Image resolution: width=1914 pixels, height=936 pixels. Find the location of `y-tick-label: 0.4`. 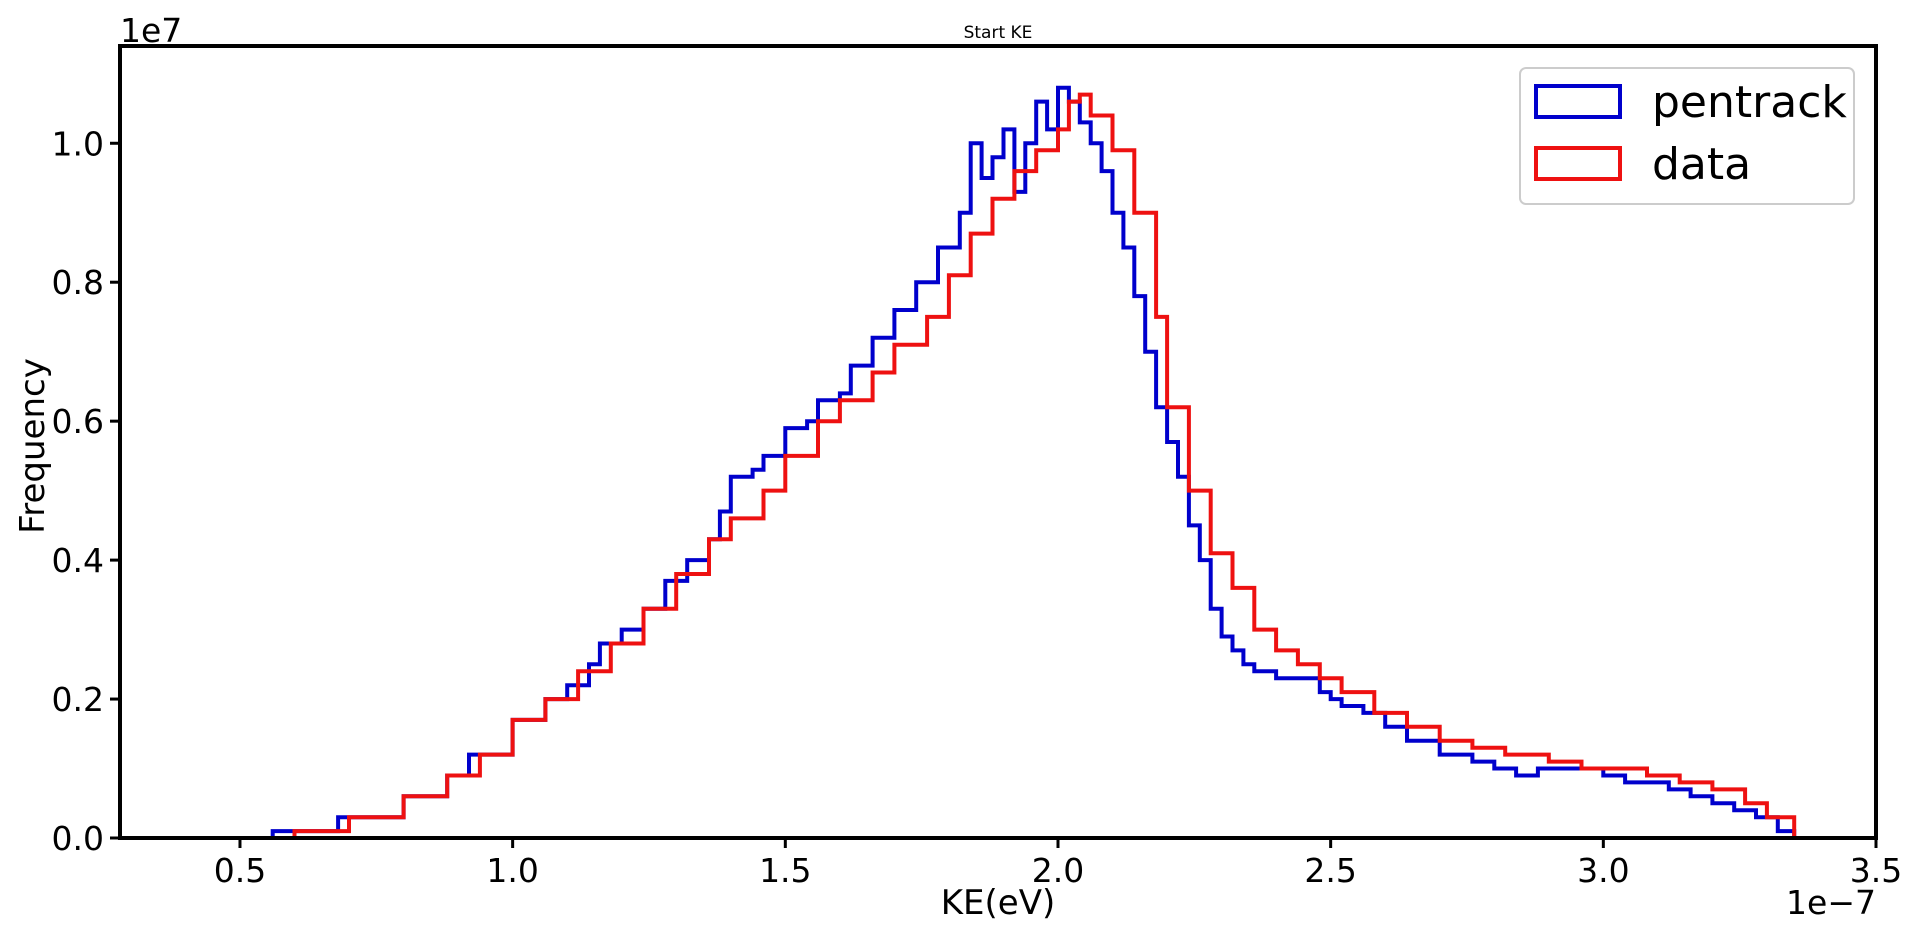

y-tick-label: 0.4 is located at coordinates (78, 560).